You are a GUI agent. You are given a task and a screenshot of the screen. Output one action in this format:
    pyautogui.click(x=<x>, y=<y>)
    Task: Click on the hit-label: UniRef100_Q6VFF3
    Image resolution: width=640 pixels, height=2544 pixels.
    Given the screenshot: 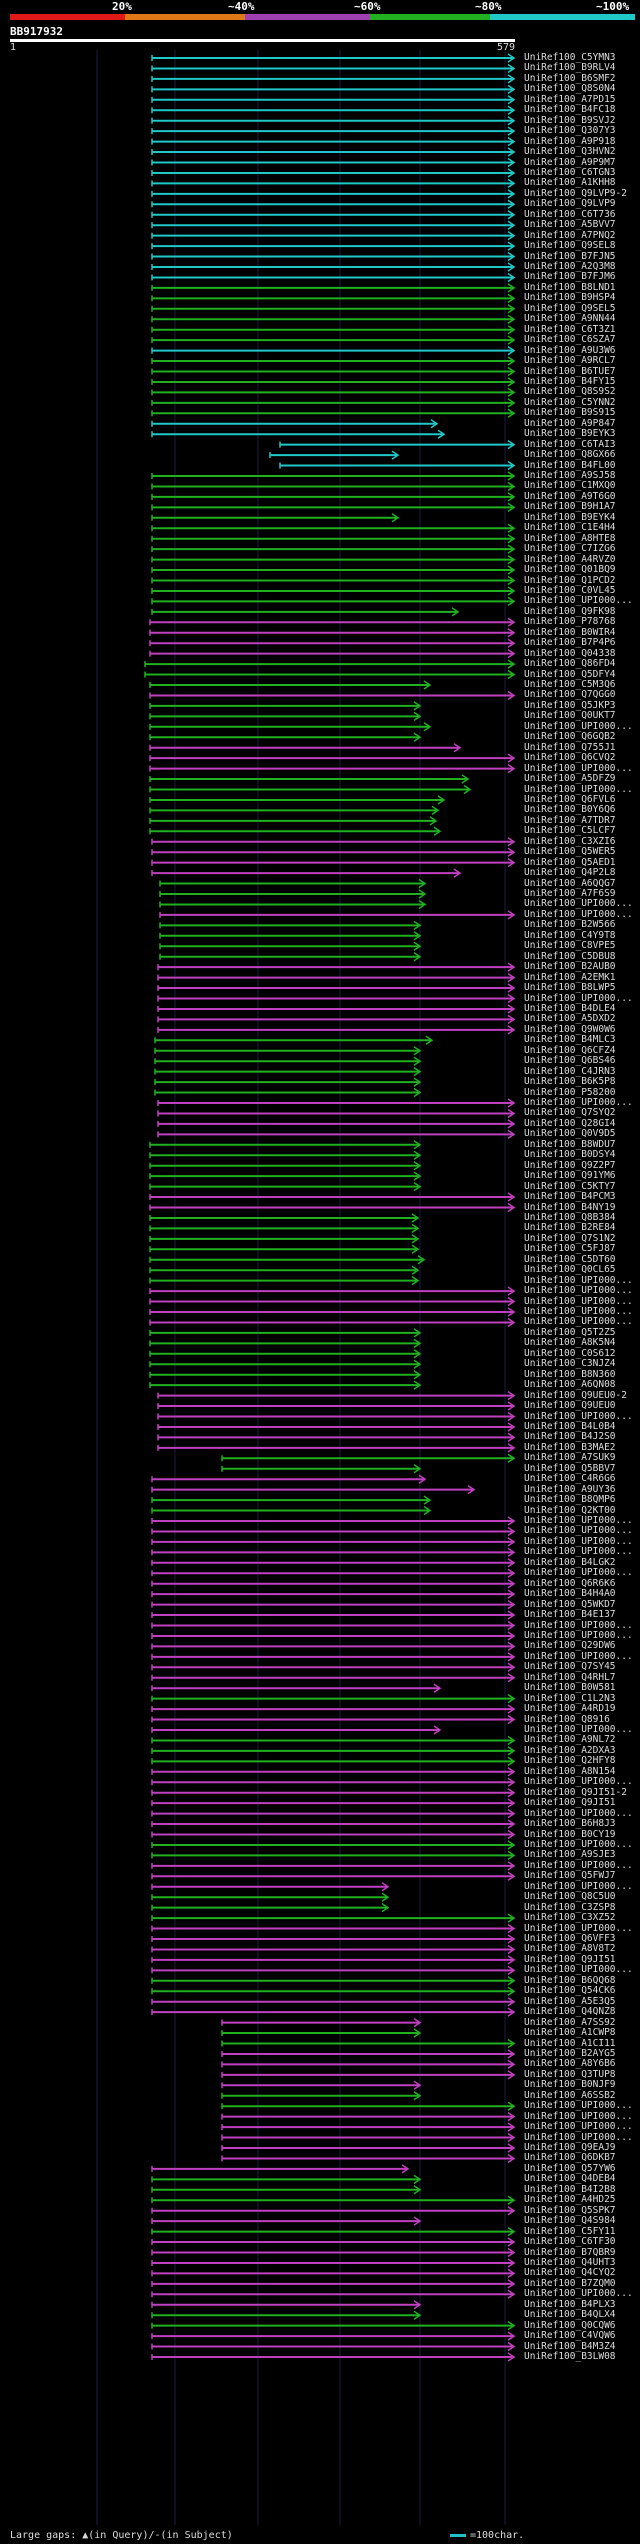 What is the action you would take?
    pyautogui.click(x=570, y=1938)
    